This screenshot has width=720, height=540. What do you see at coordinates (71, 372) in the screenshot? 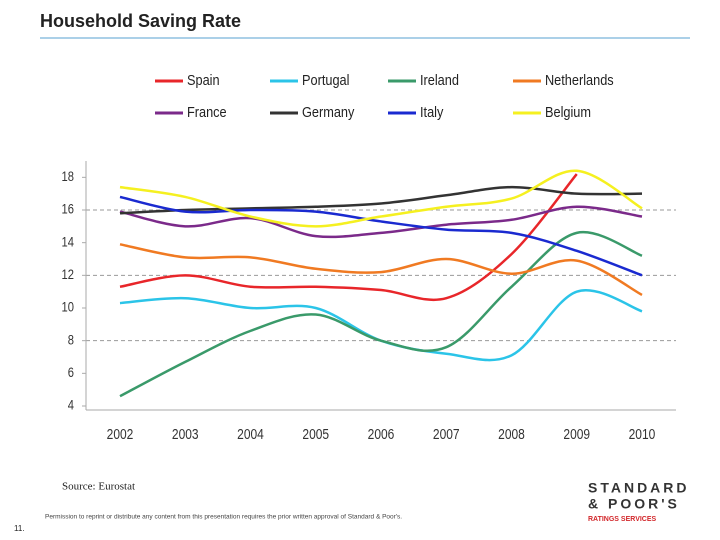
I see `y-tick-label: 6` at bounding box center [71, 372].